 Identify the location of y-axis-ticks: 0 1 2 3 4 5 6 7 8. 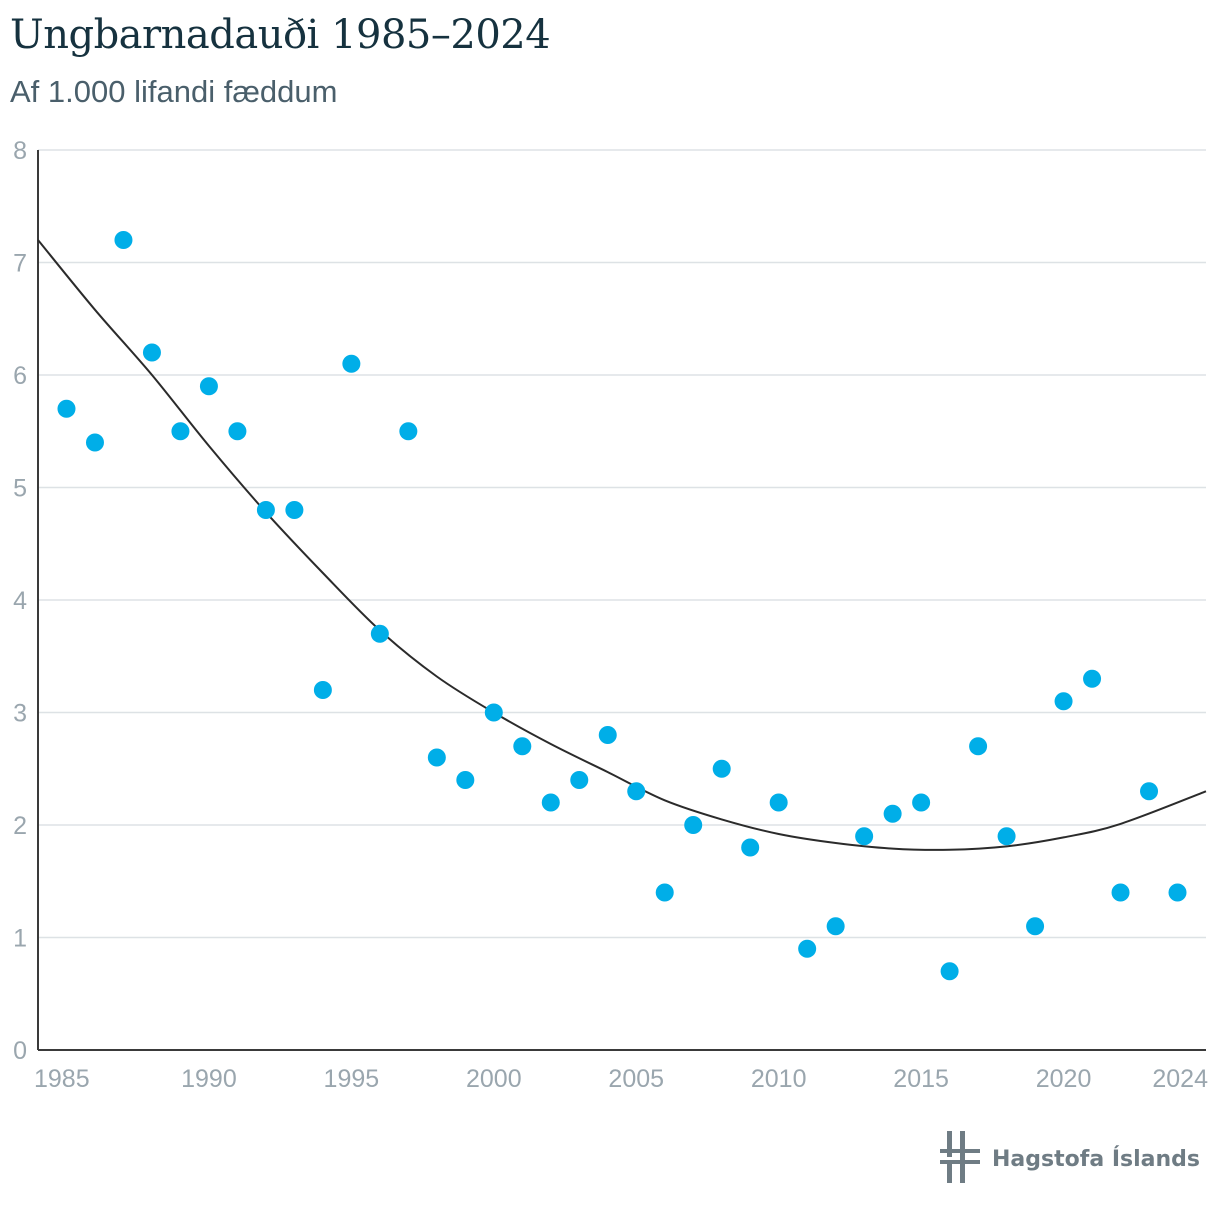
(20, 601).